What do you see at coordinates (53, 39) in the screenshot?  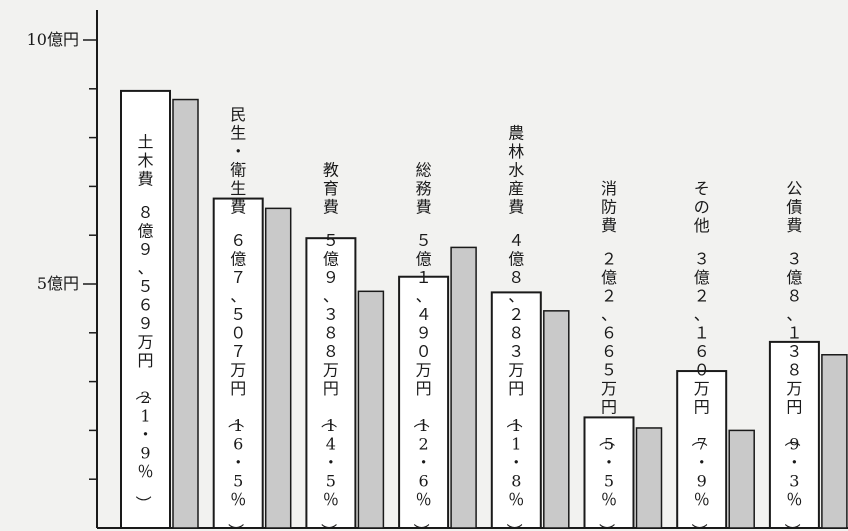 I see `y-tick-label: 10億円` at bounding box center [53, 39].